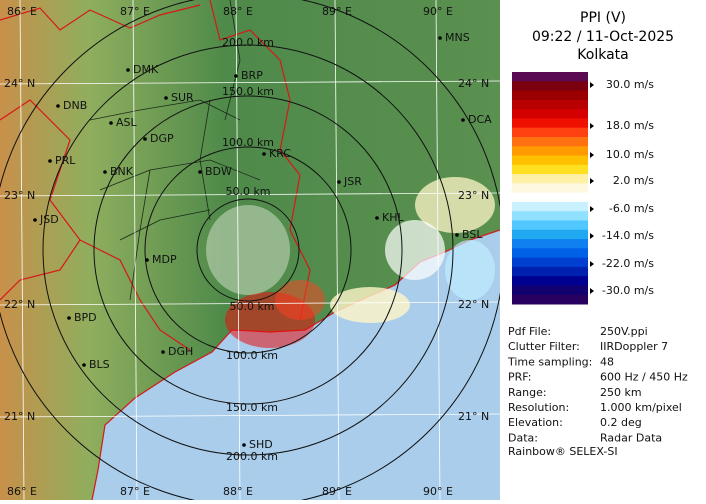 Image resolution: width=706 pixels, height=504 pixels. Describe the element at coordinates (527, 392) in the screenshot. I see `info-key: Range:` at that location.